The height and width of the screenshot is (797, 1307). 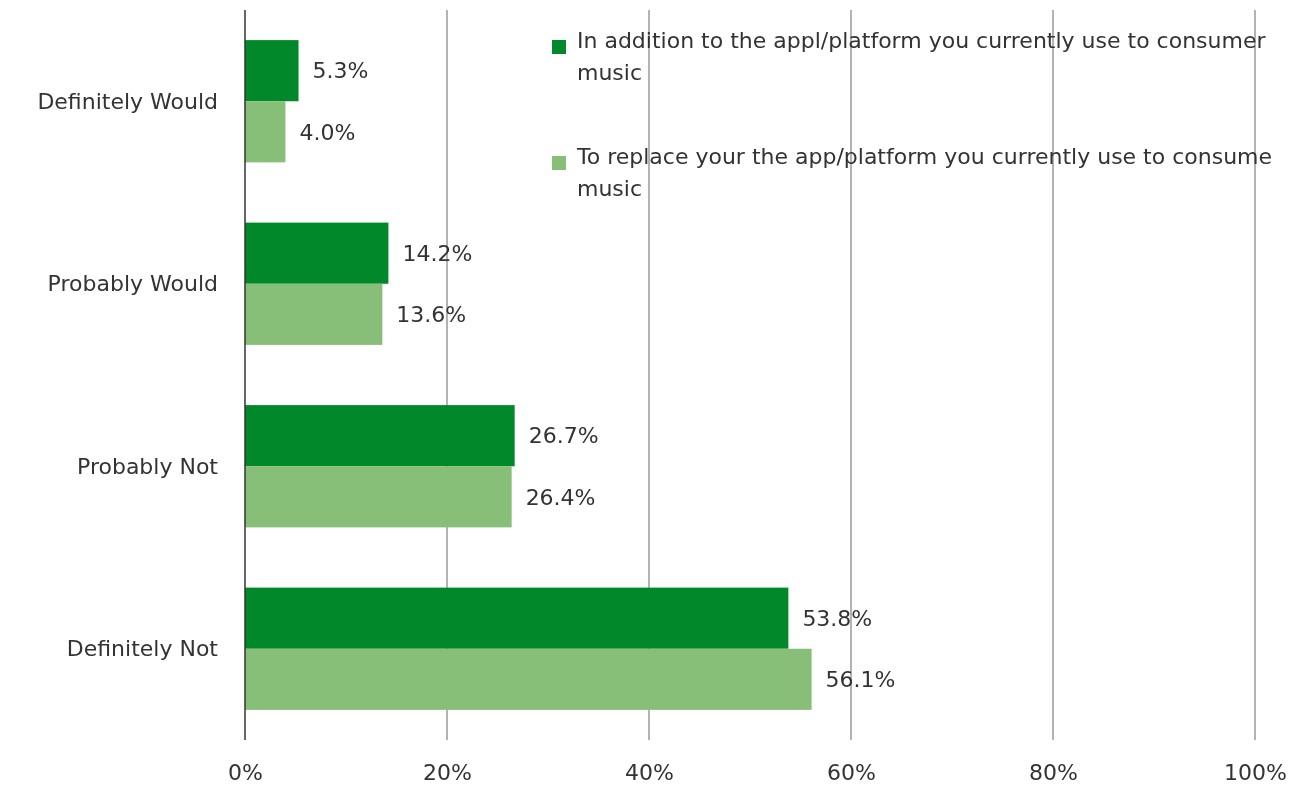 I want to click on data-label: 26.7%, so click(x=563, y=436).